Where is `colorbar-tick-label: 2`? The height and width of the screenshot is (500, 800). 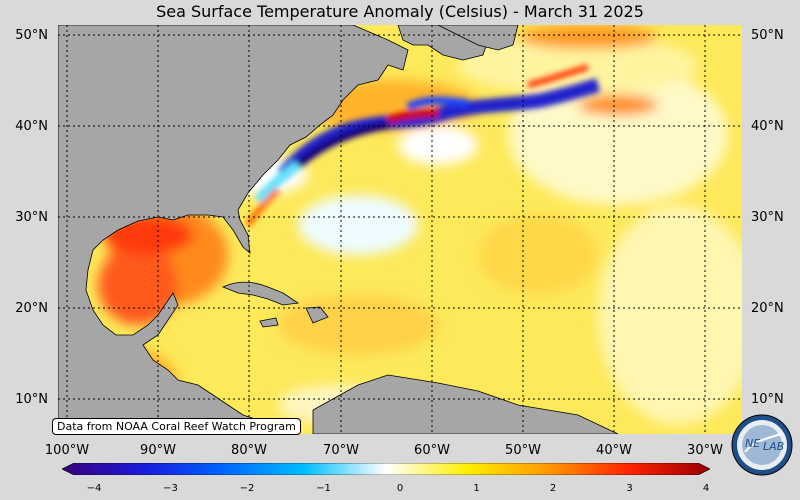
colorbar-tick-label: 2 is located at coordinates (553, 488).